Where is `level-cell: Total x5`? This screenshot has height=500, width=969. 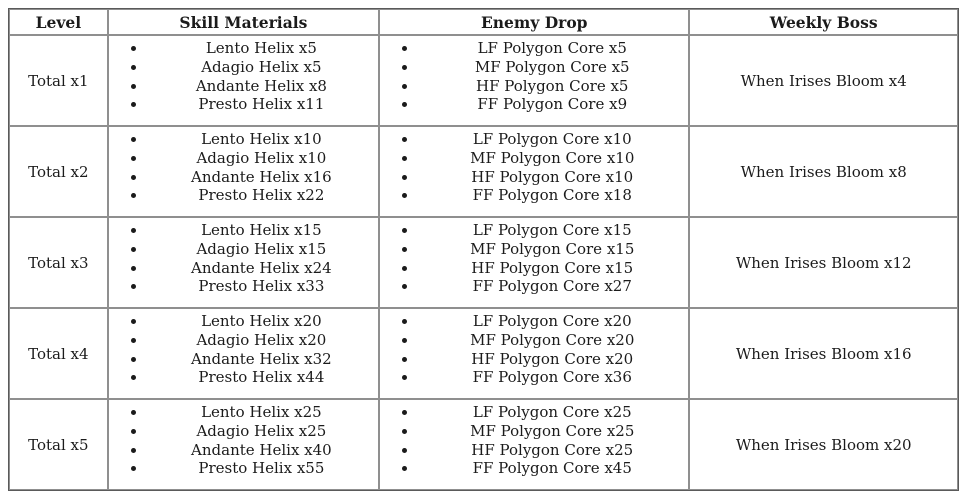
level-cell: Total x5 is located at coordinates (58, 444).